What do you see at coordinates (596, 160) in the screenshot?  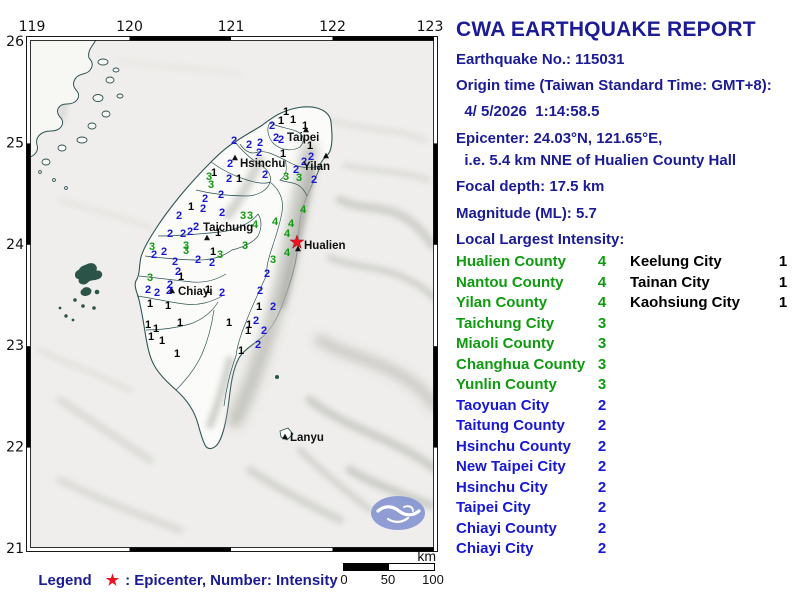 I see `info-line: i.e. 5.4 km NNE of Hualien County Hall` at bounding box center [596, 160].